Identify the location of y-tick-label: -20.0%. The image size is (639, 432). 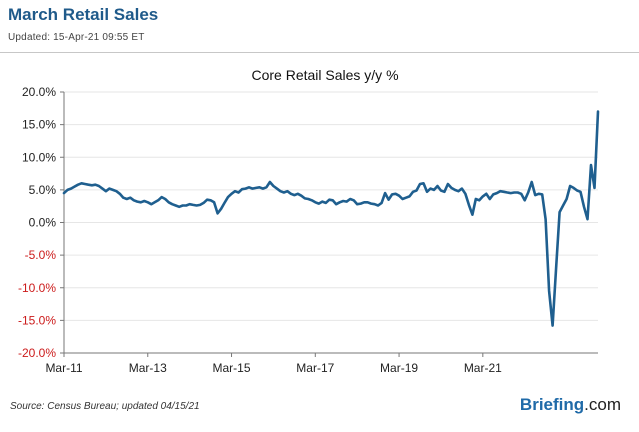
(37, 353).